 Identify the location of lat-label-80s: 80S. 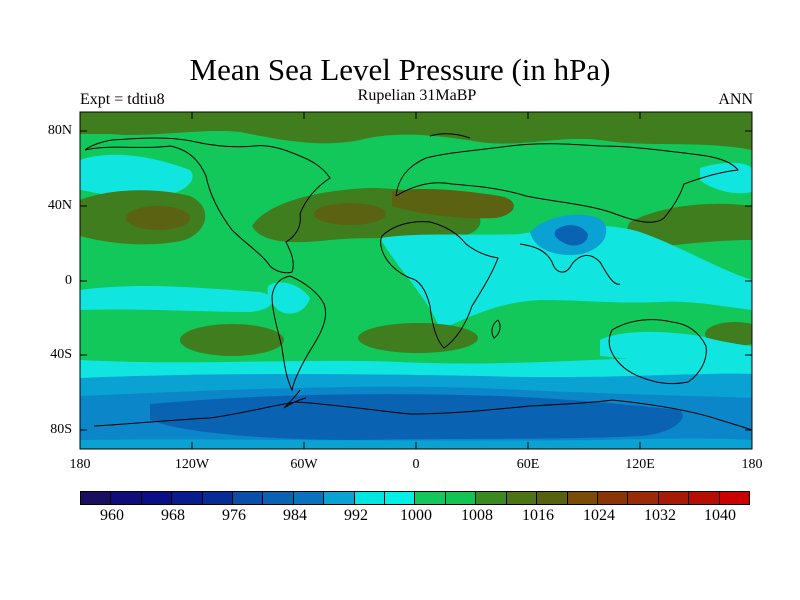
(61, 429).